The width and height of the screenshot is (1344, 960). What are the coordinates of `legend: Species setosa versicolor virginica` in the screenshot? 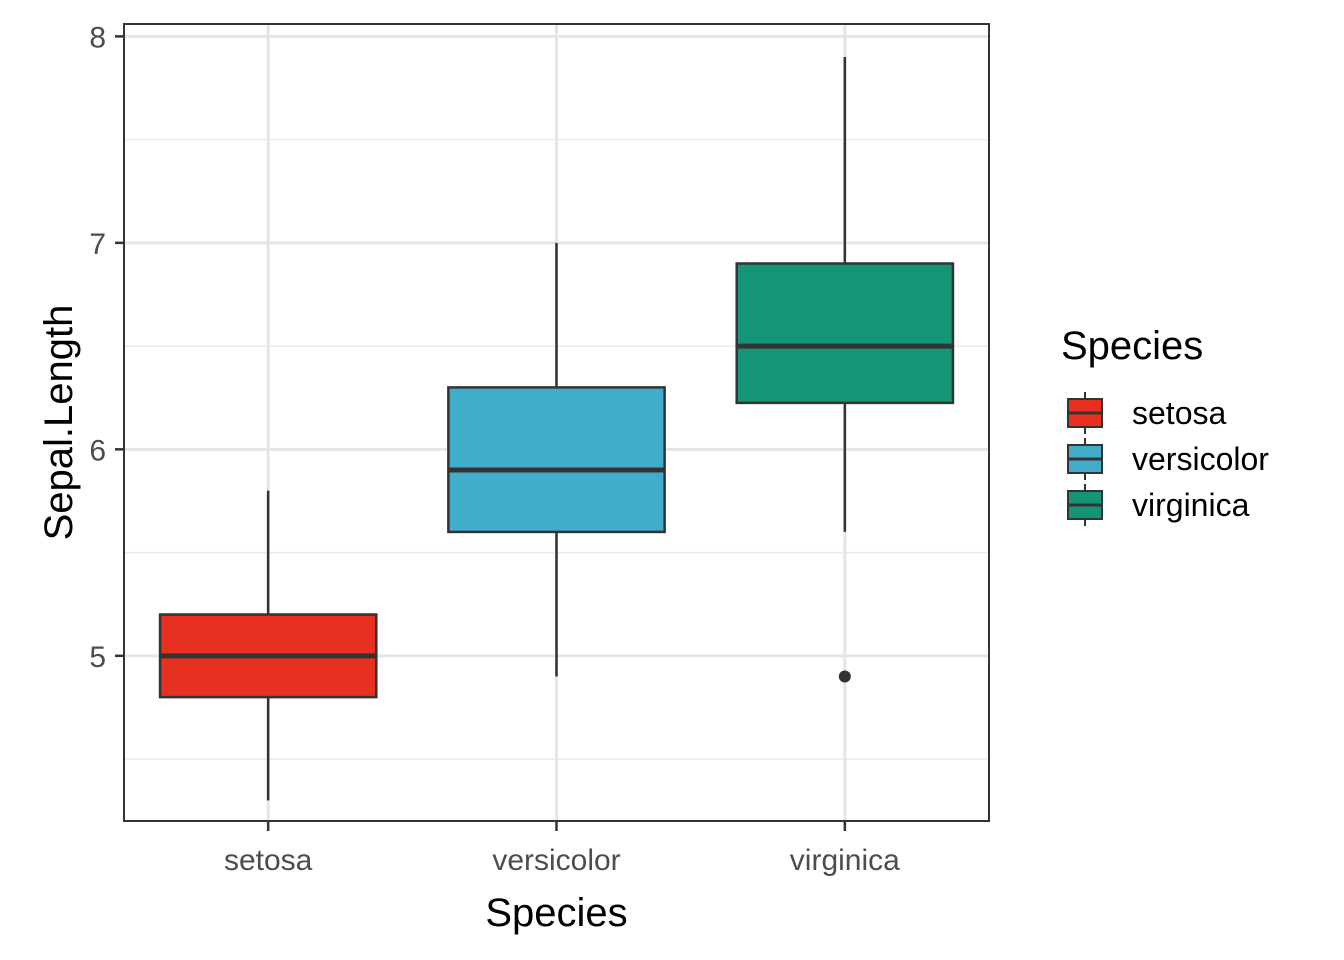 It's located at (1165, 425).